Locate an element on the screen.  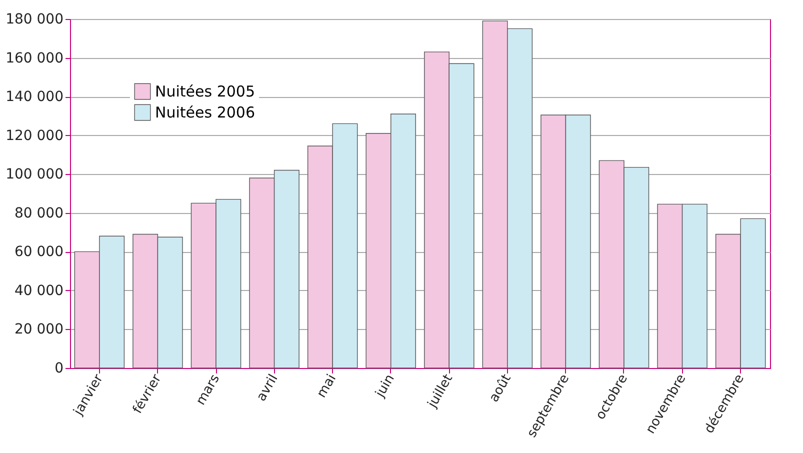
legend-label: Nuitées 2005 is located at coordinates (205, 91).